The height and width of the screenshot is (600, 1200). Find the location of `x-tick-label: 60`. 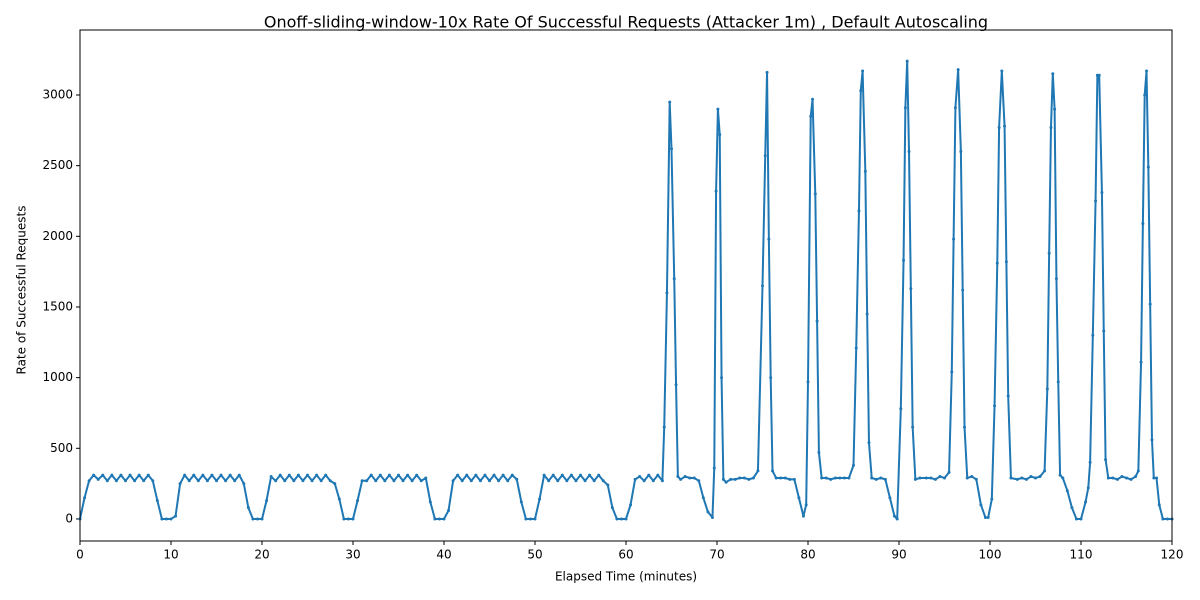

x-tick-label: 60 is located at coordinates (625, 555).